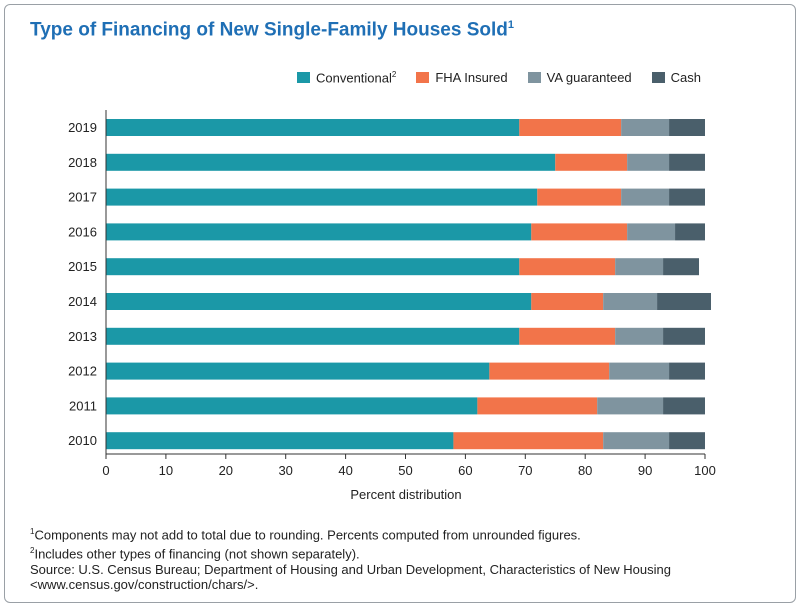  I want to click on legend-item-va-guaranteed: VA guaranteed, so click(579, 78).